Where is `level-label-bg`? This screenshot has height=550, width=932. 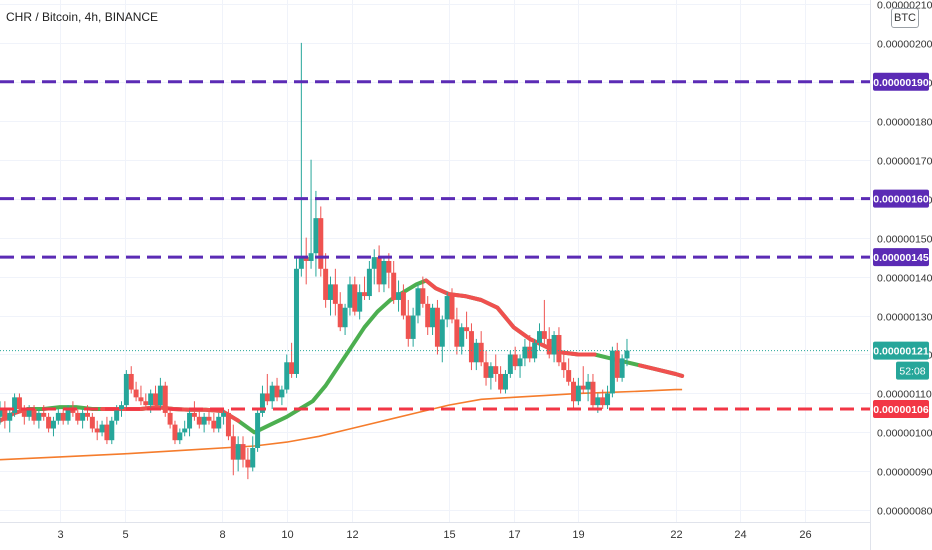 level-label-bg is located at coordinates (901, 198).